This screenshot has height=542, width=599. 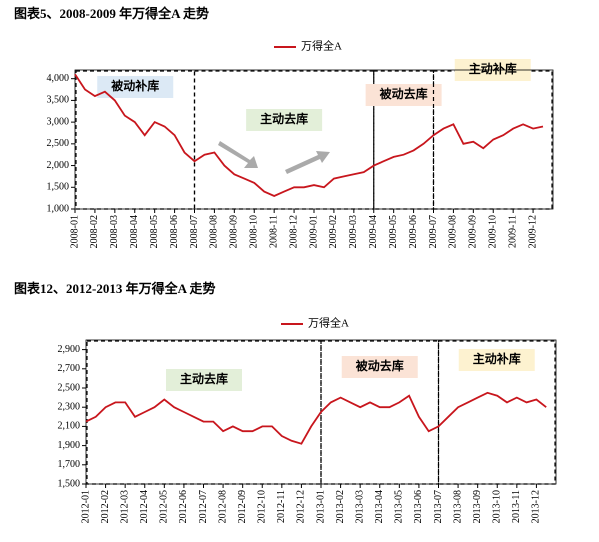 What do you see at coordinates (536, 506) in the screenshot?
I see `x-tick-label: 2013-12` at bounding box center [536, 506].